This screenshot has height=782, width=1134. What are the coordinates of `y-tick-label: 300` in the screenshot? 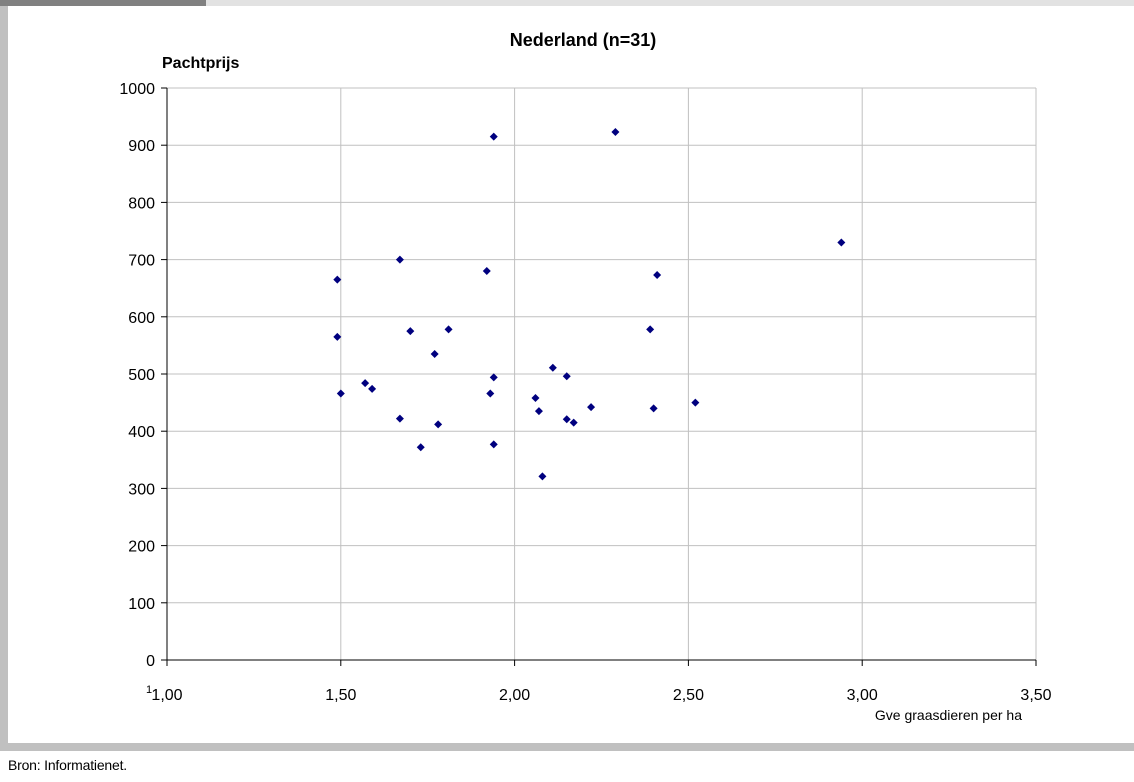 It's located at (141, 489).